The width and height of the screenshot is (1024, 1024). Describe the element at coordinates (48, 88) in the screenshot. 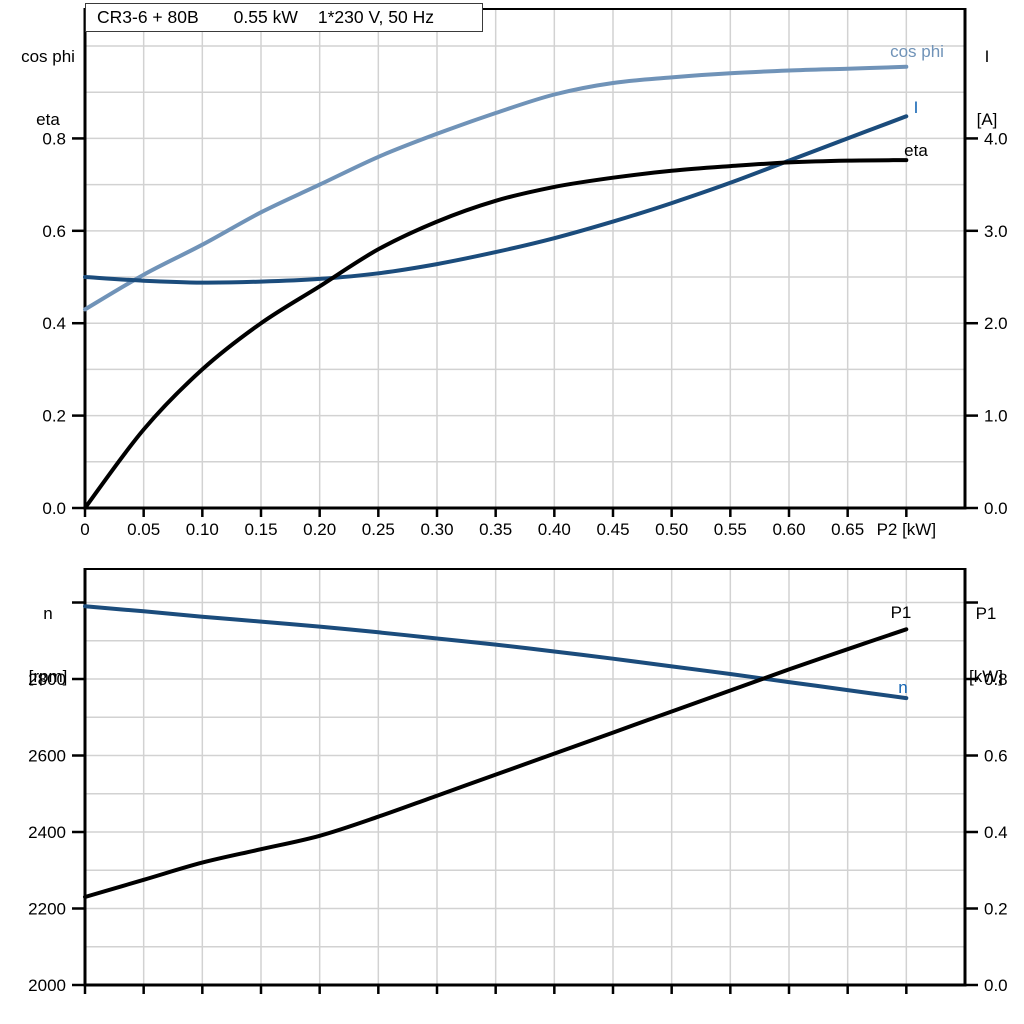

I see `top-left-axis-title: cos phi eta` at that location.